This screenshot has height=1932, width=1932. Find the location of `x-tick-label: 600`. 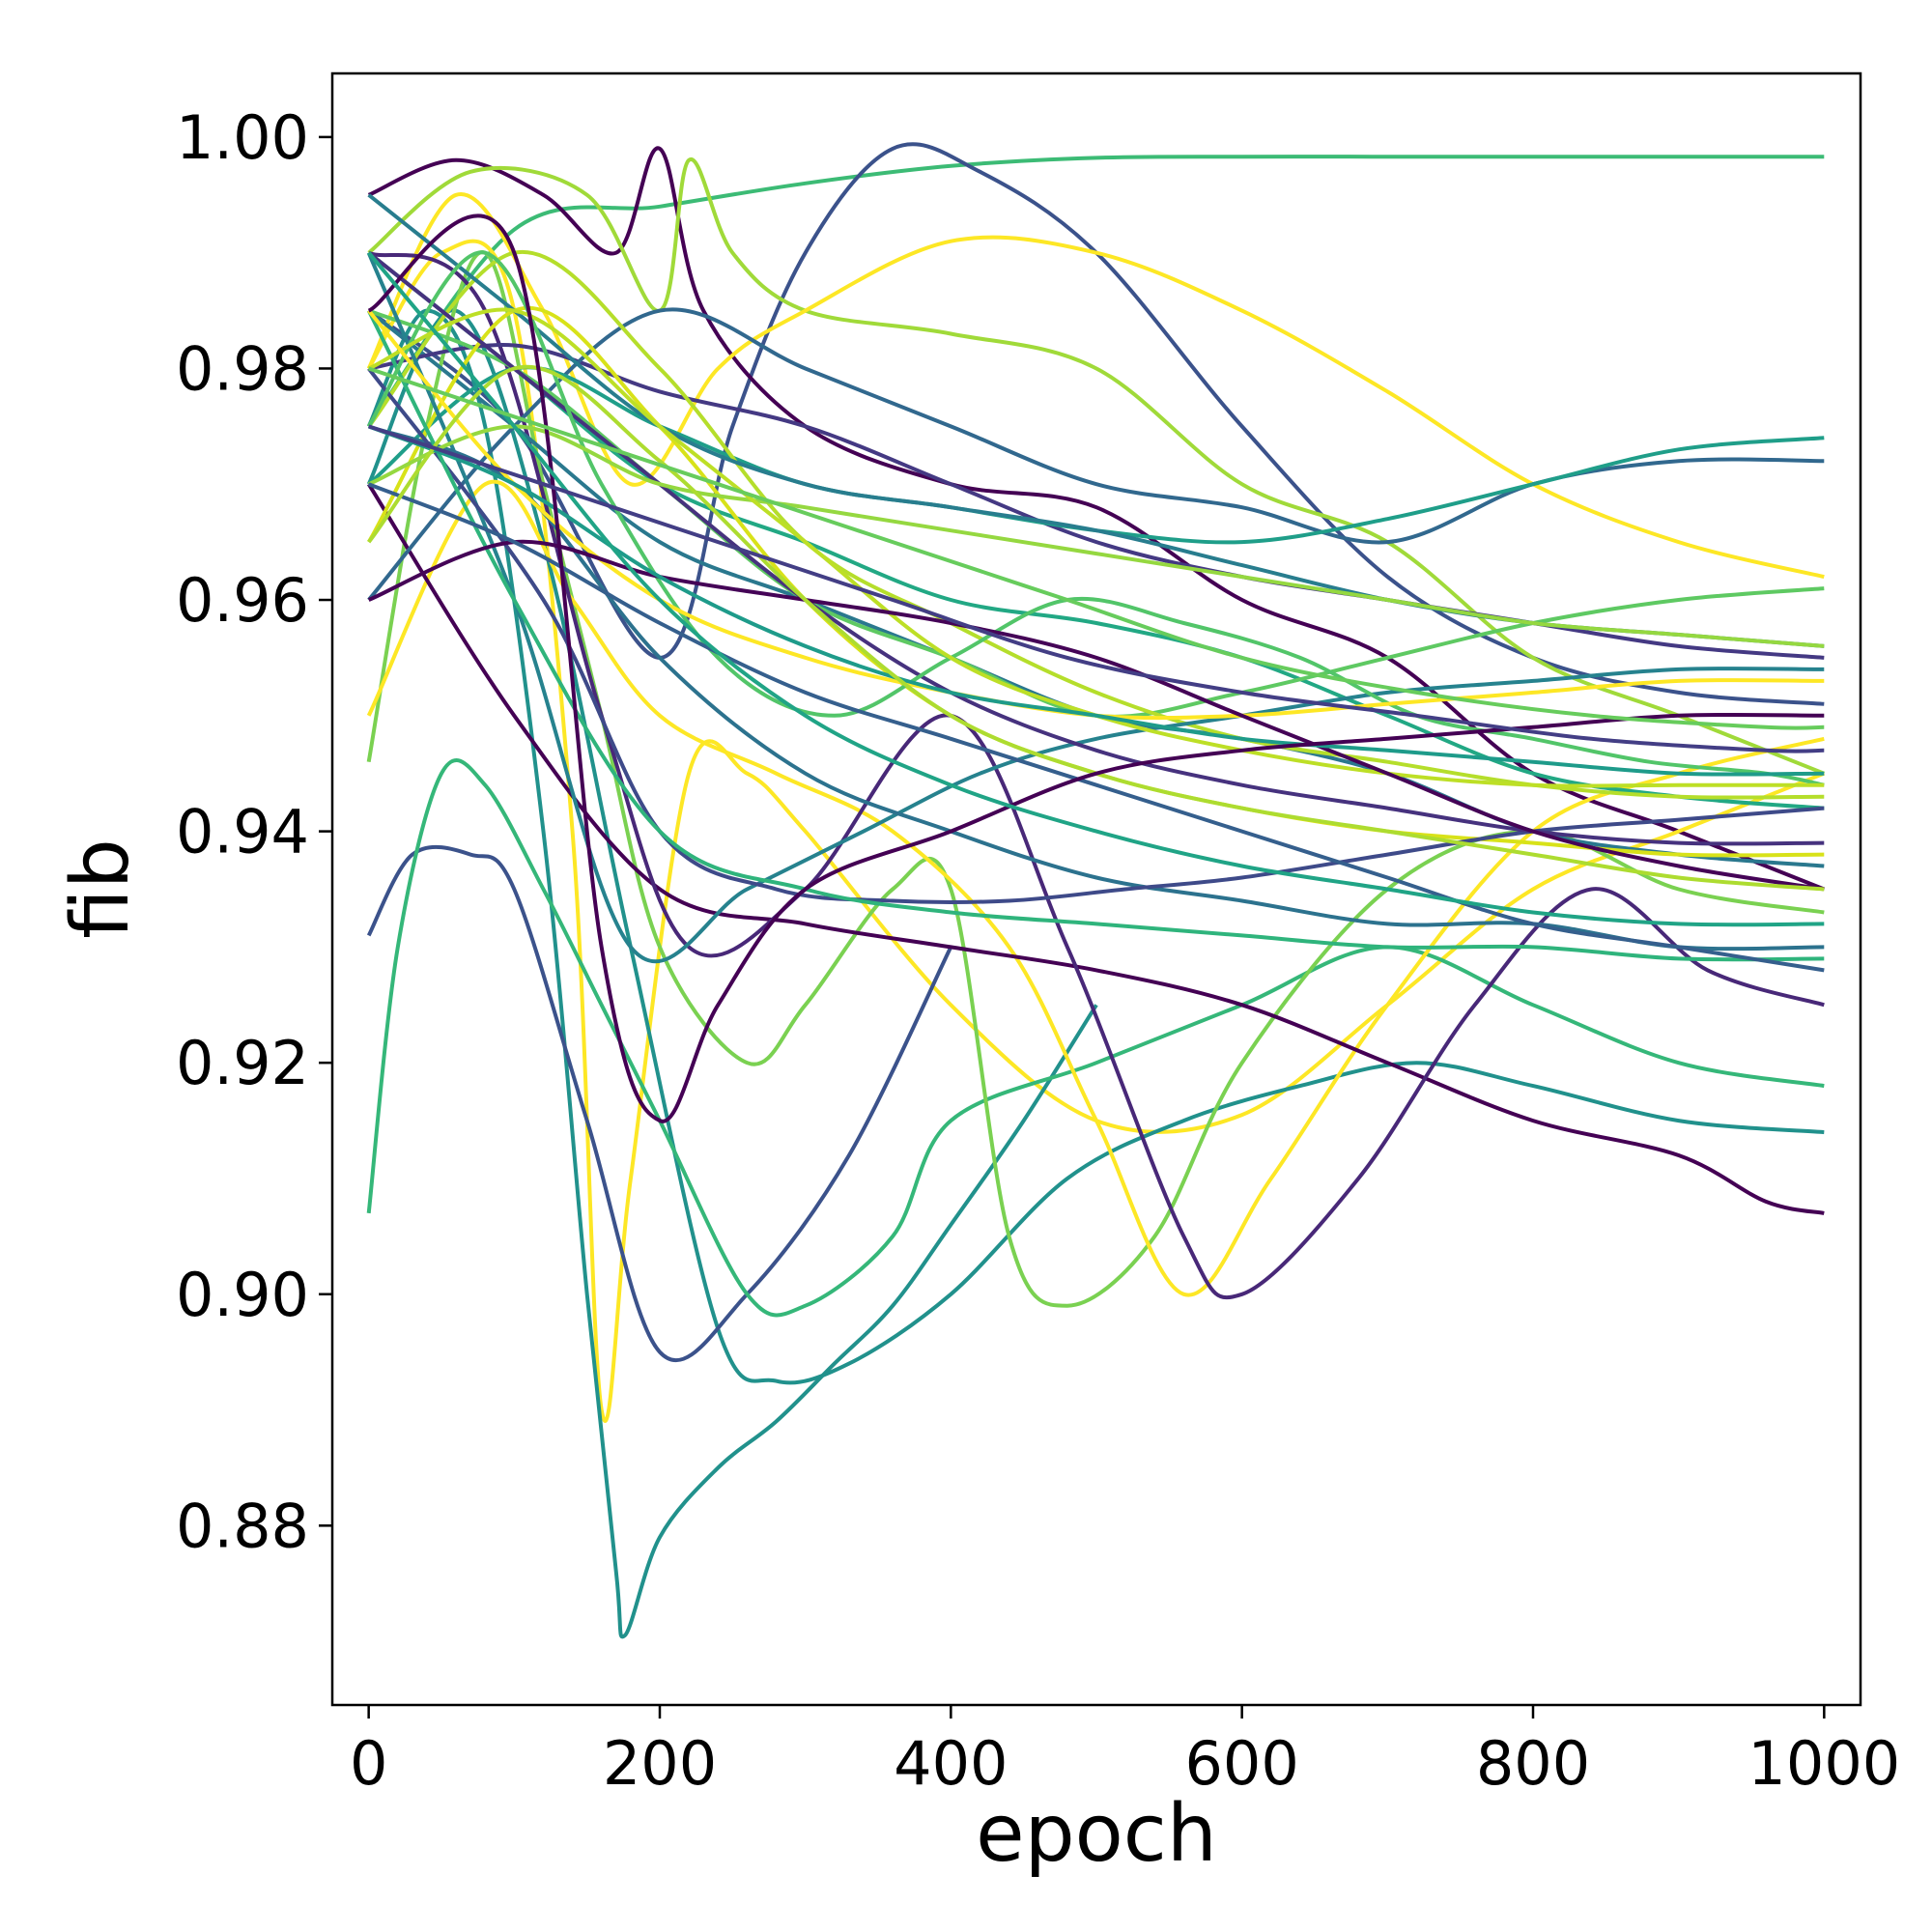

x-tick-label: 600 is located at coordinates (1241, 1763).